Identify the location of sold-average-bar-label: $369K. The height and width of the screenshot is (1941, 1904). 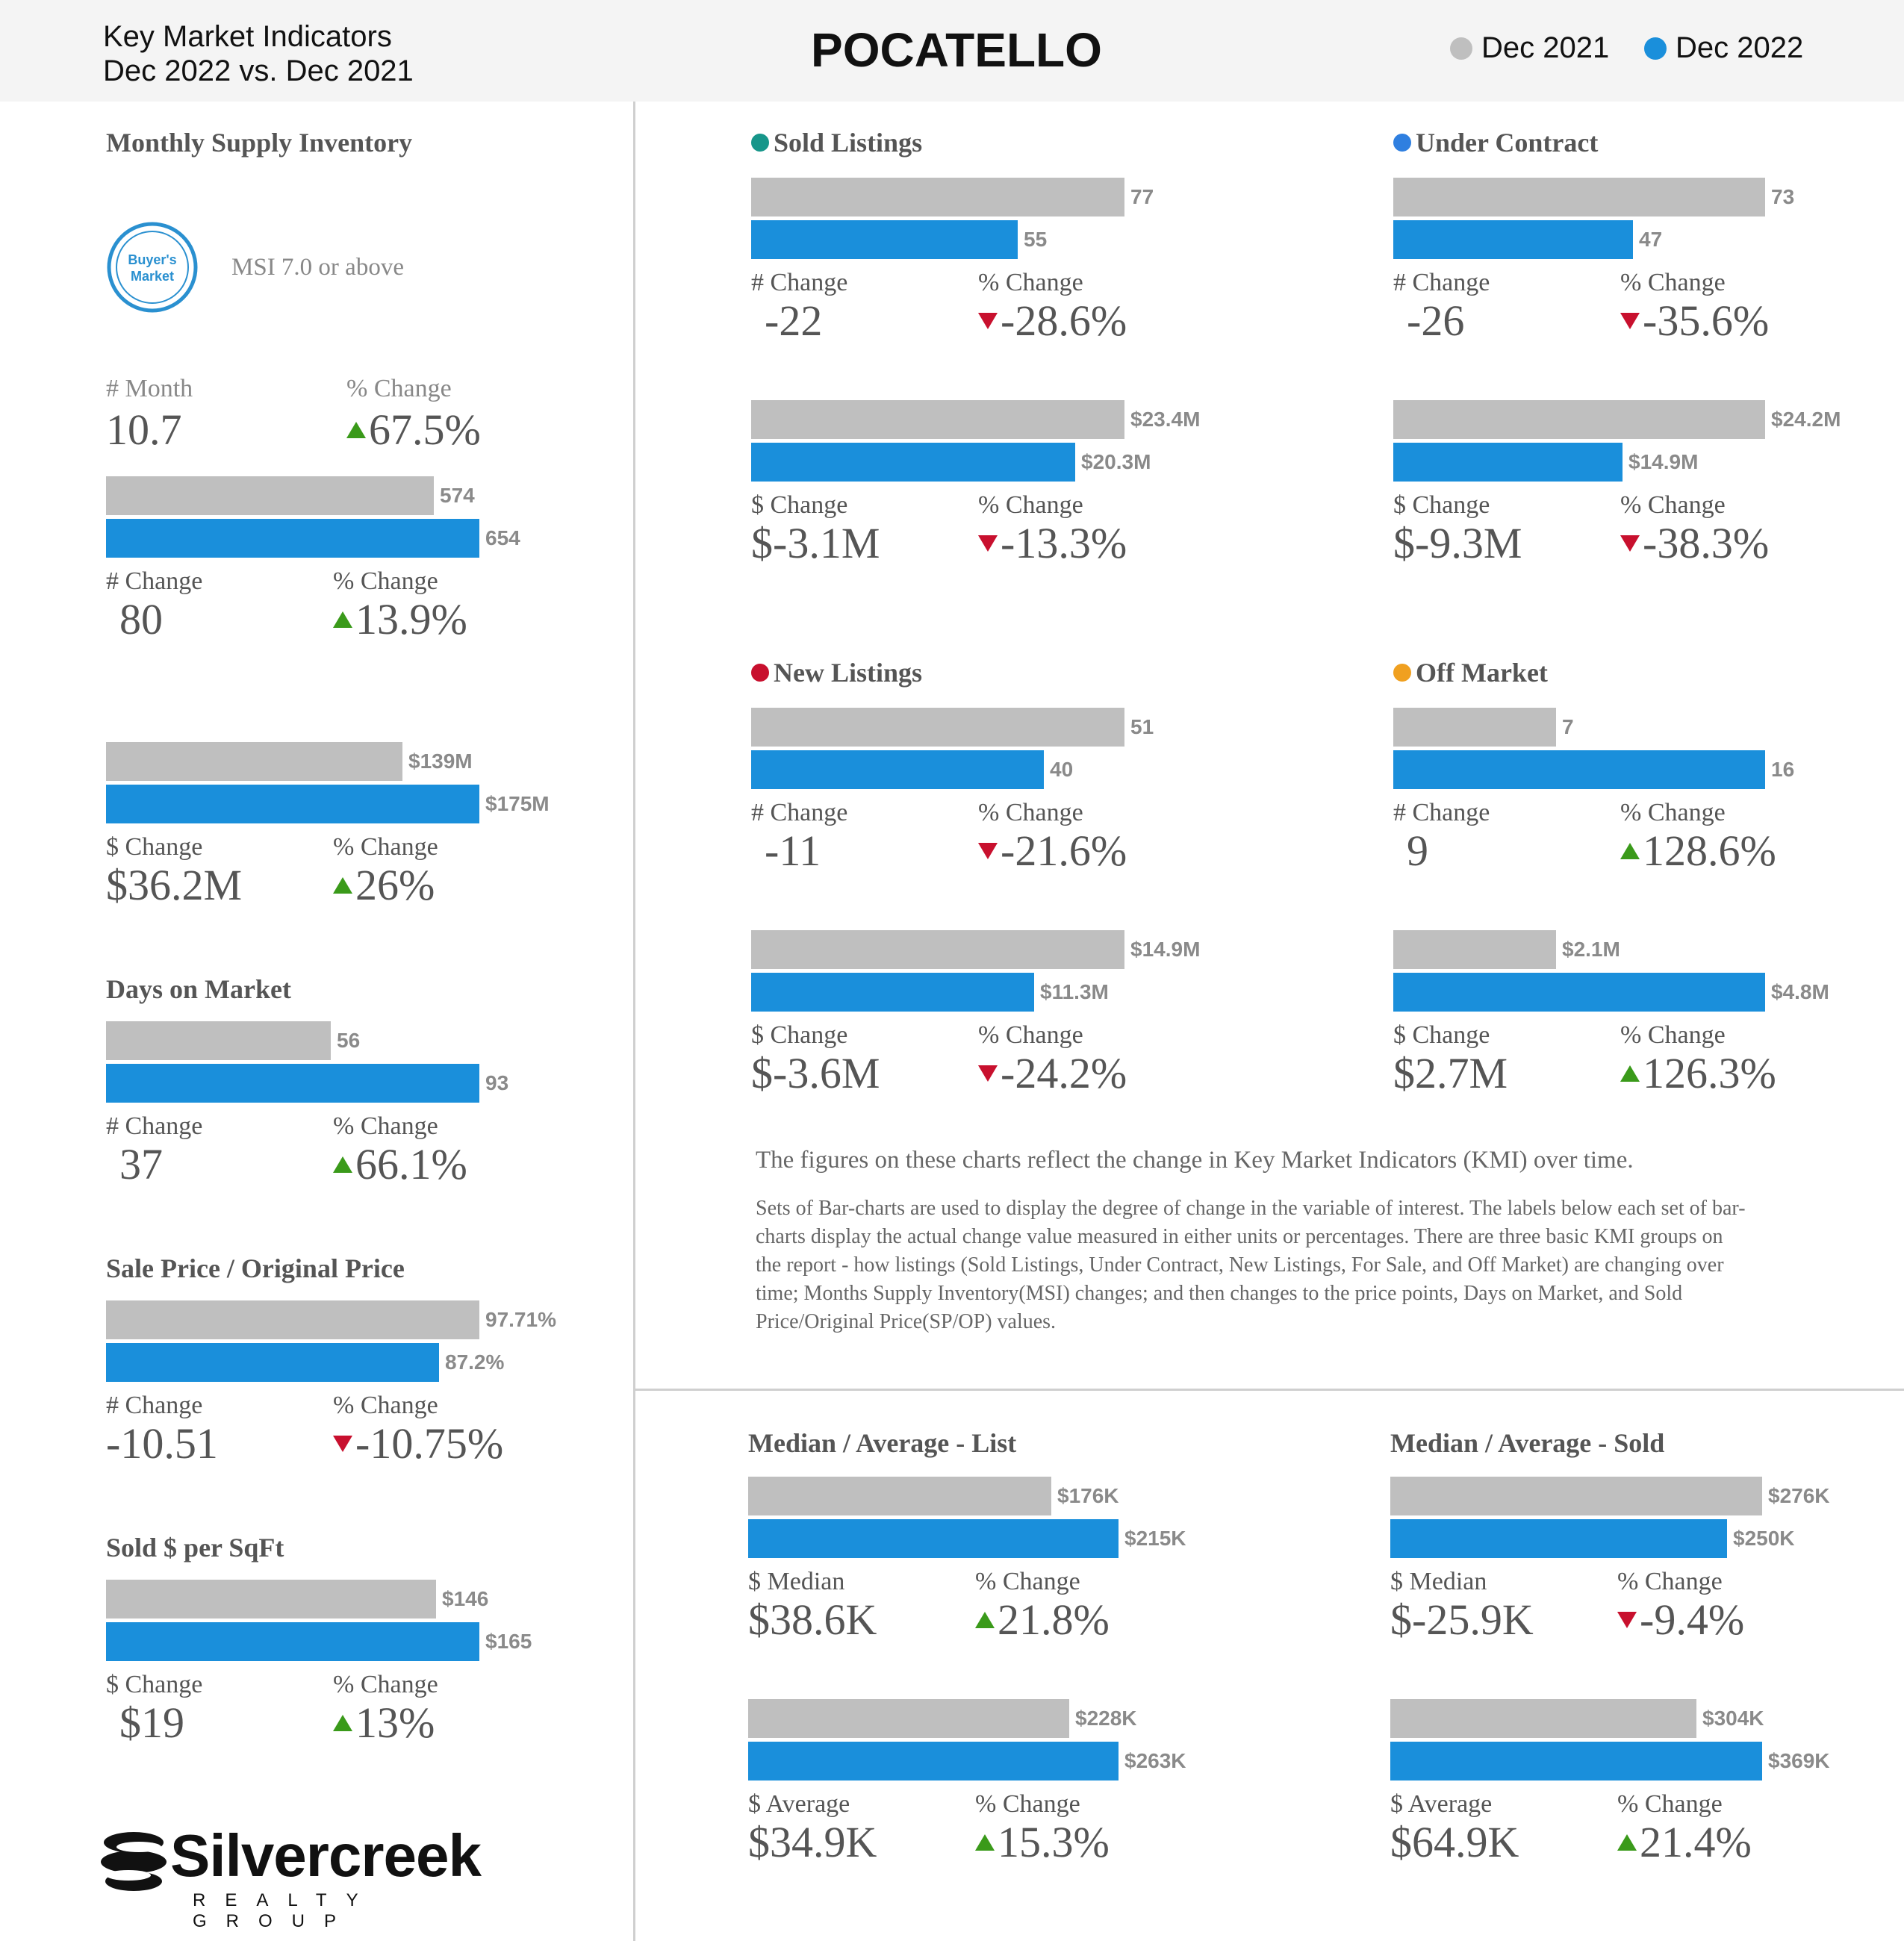
(1799, 1760).